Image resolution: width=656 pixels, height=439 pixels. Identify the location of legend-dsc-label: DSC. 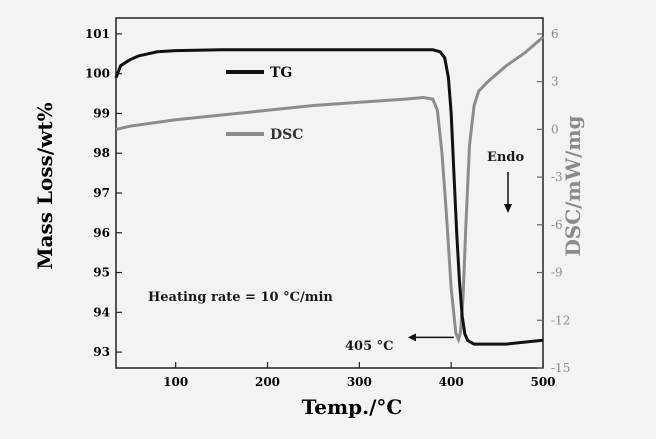
(286, 135).